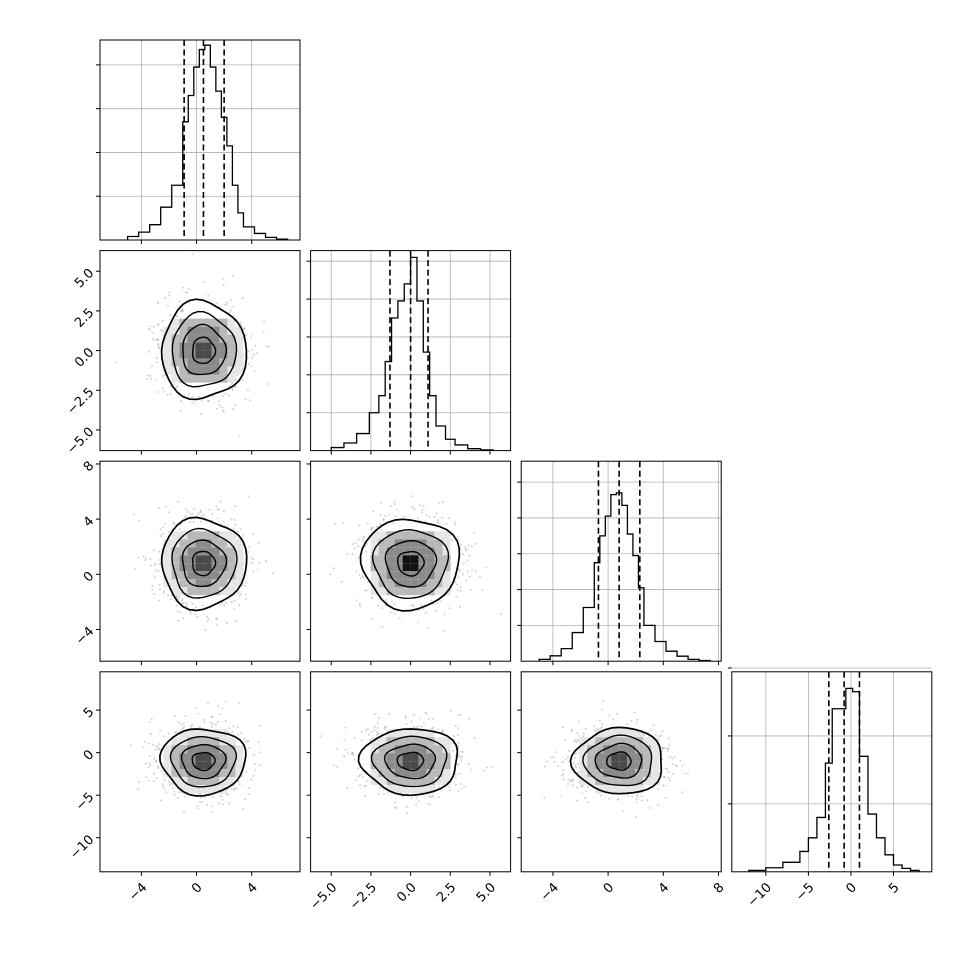 This screenshot has width=970, height=970. Describe the element at coordinates (204, 564) in the screenshot. I see `contour-line` at that location.